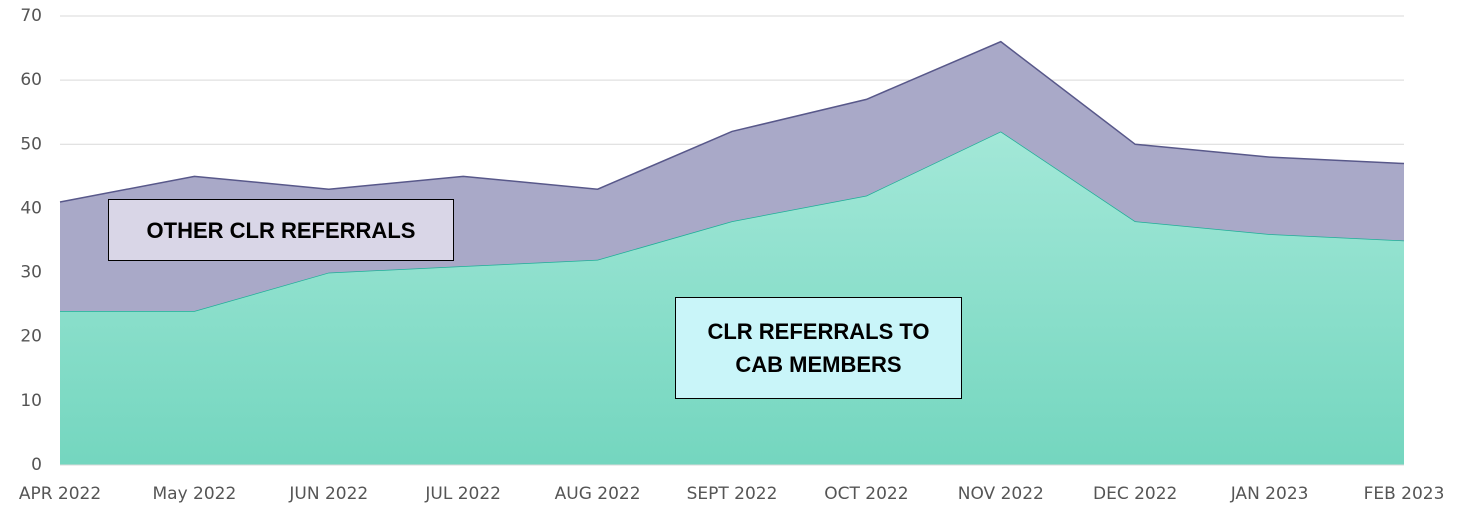  Describe the element at coordinates (31, 273) in the screenshot. I see `y-tick-label: 30` at that location.